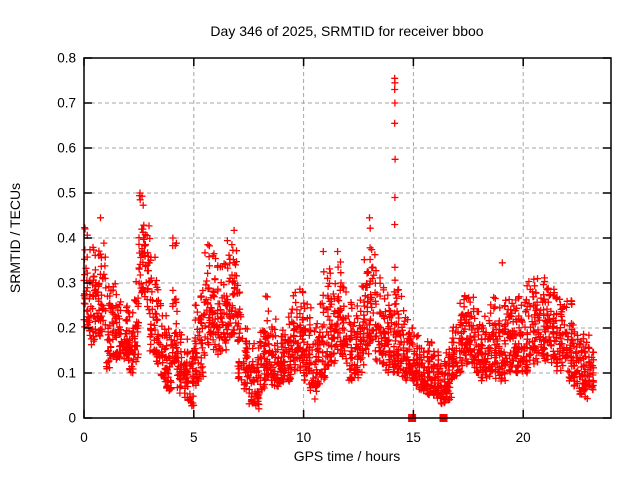 The width and height of the screenshot is (640, 480). Describe the element at coordinates (194, 437) in the screenshot. I see `x-tick-label: 5` at that location.